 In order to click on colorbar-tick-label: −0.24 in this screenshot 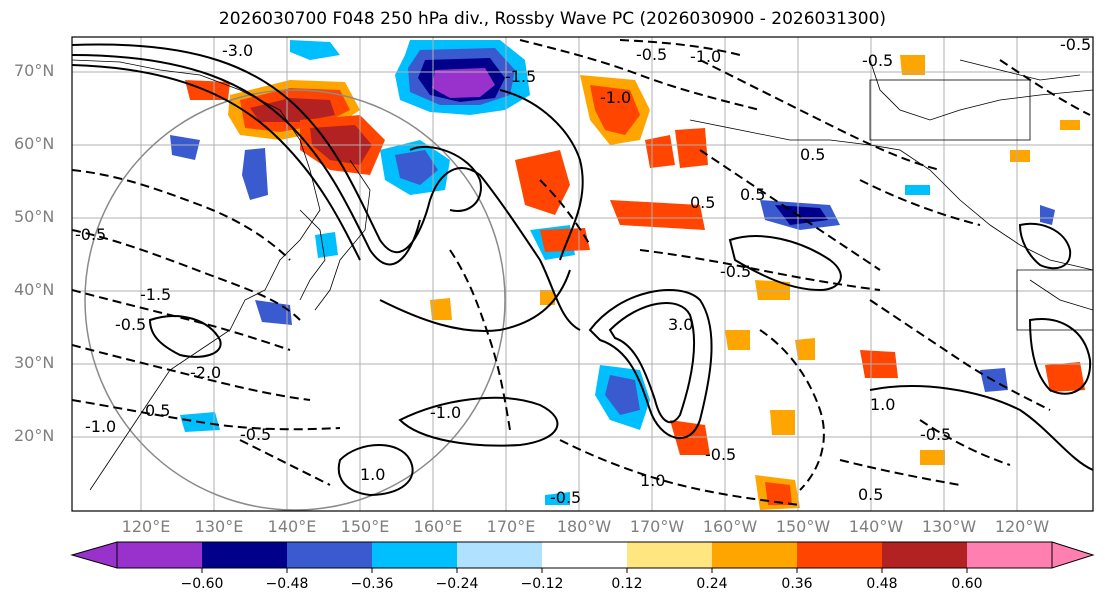, I will do `click(457, 584)`.